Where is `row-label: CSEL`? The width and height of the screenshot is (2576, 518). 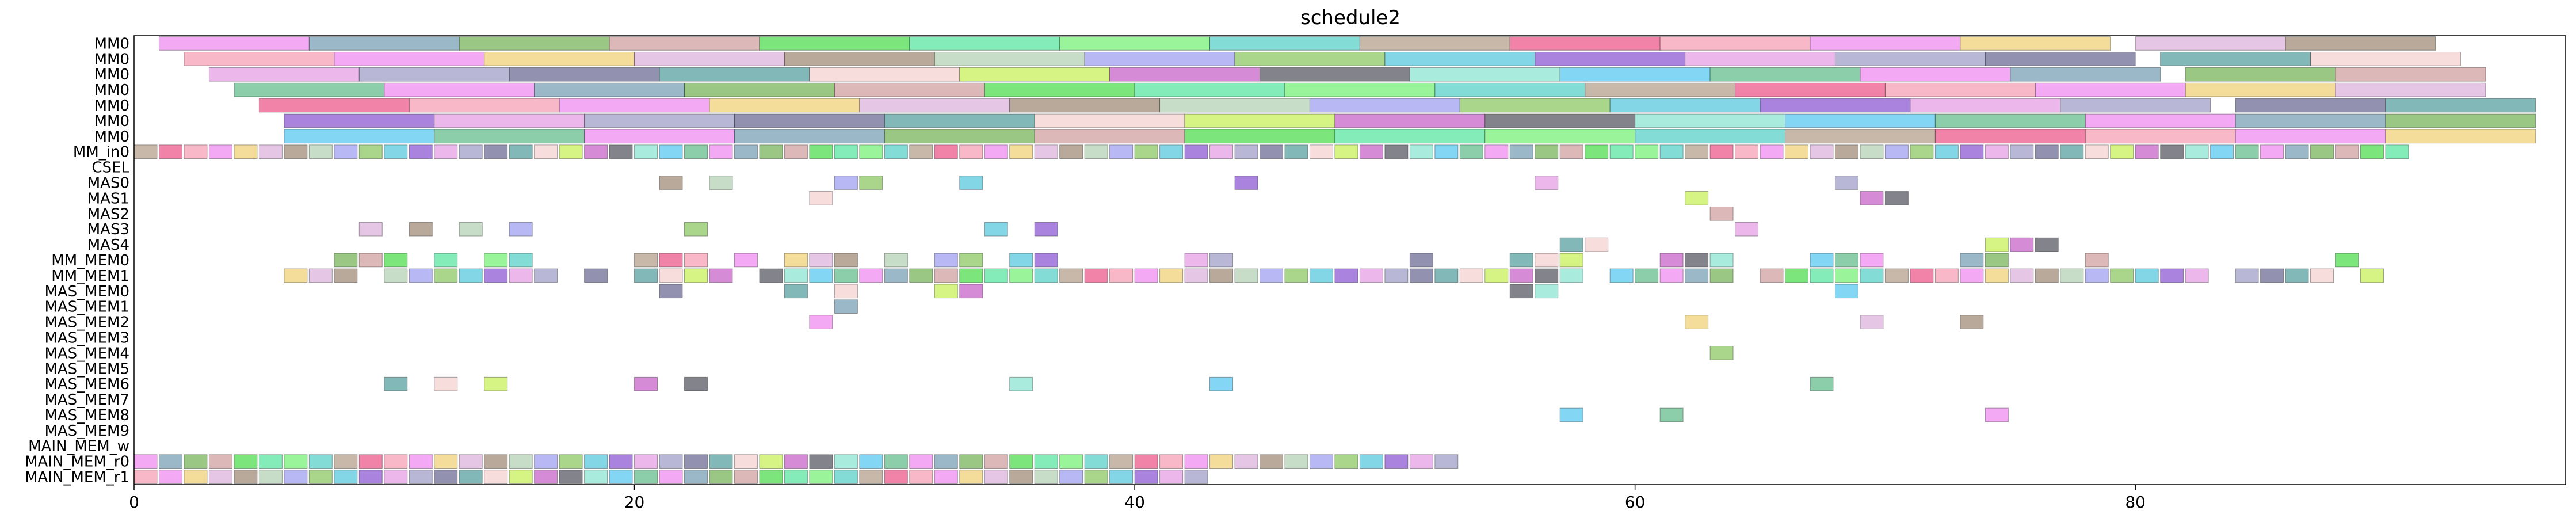 row-label: CSEL is located at coordinates (110, 168).